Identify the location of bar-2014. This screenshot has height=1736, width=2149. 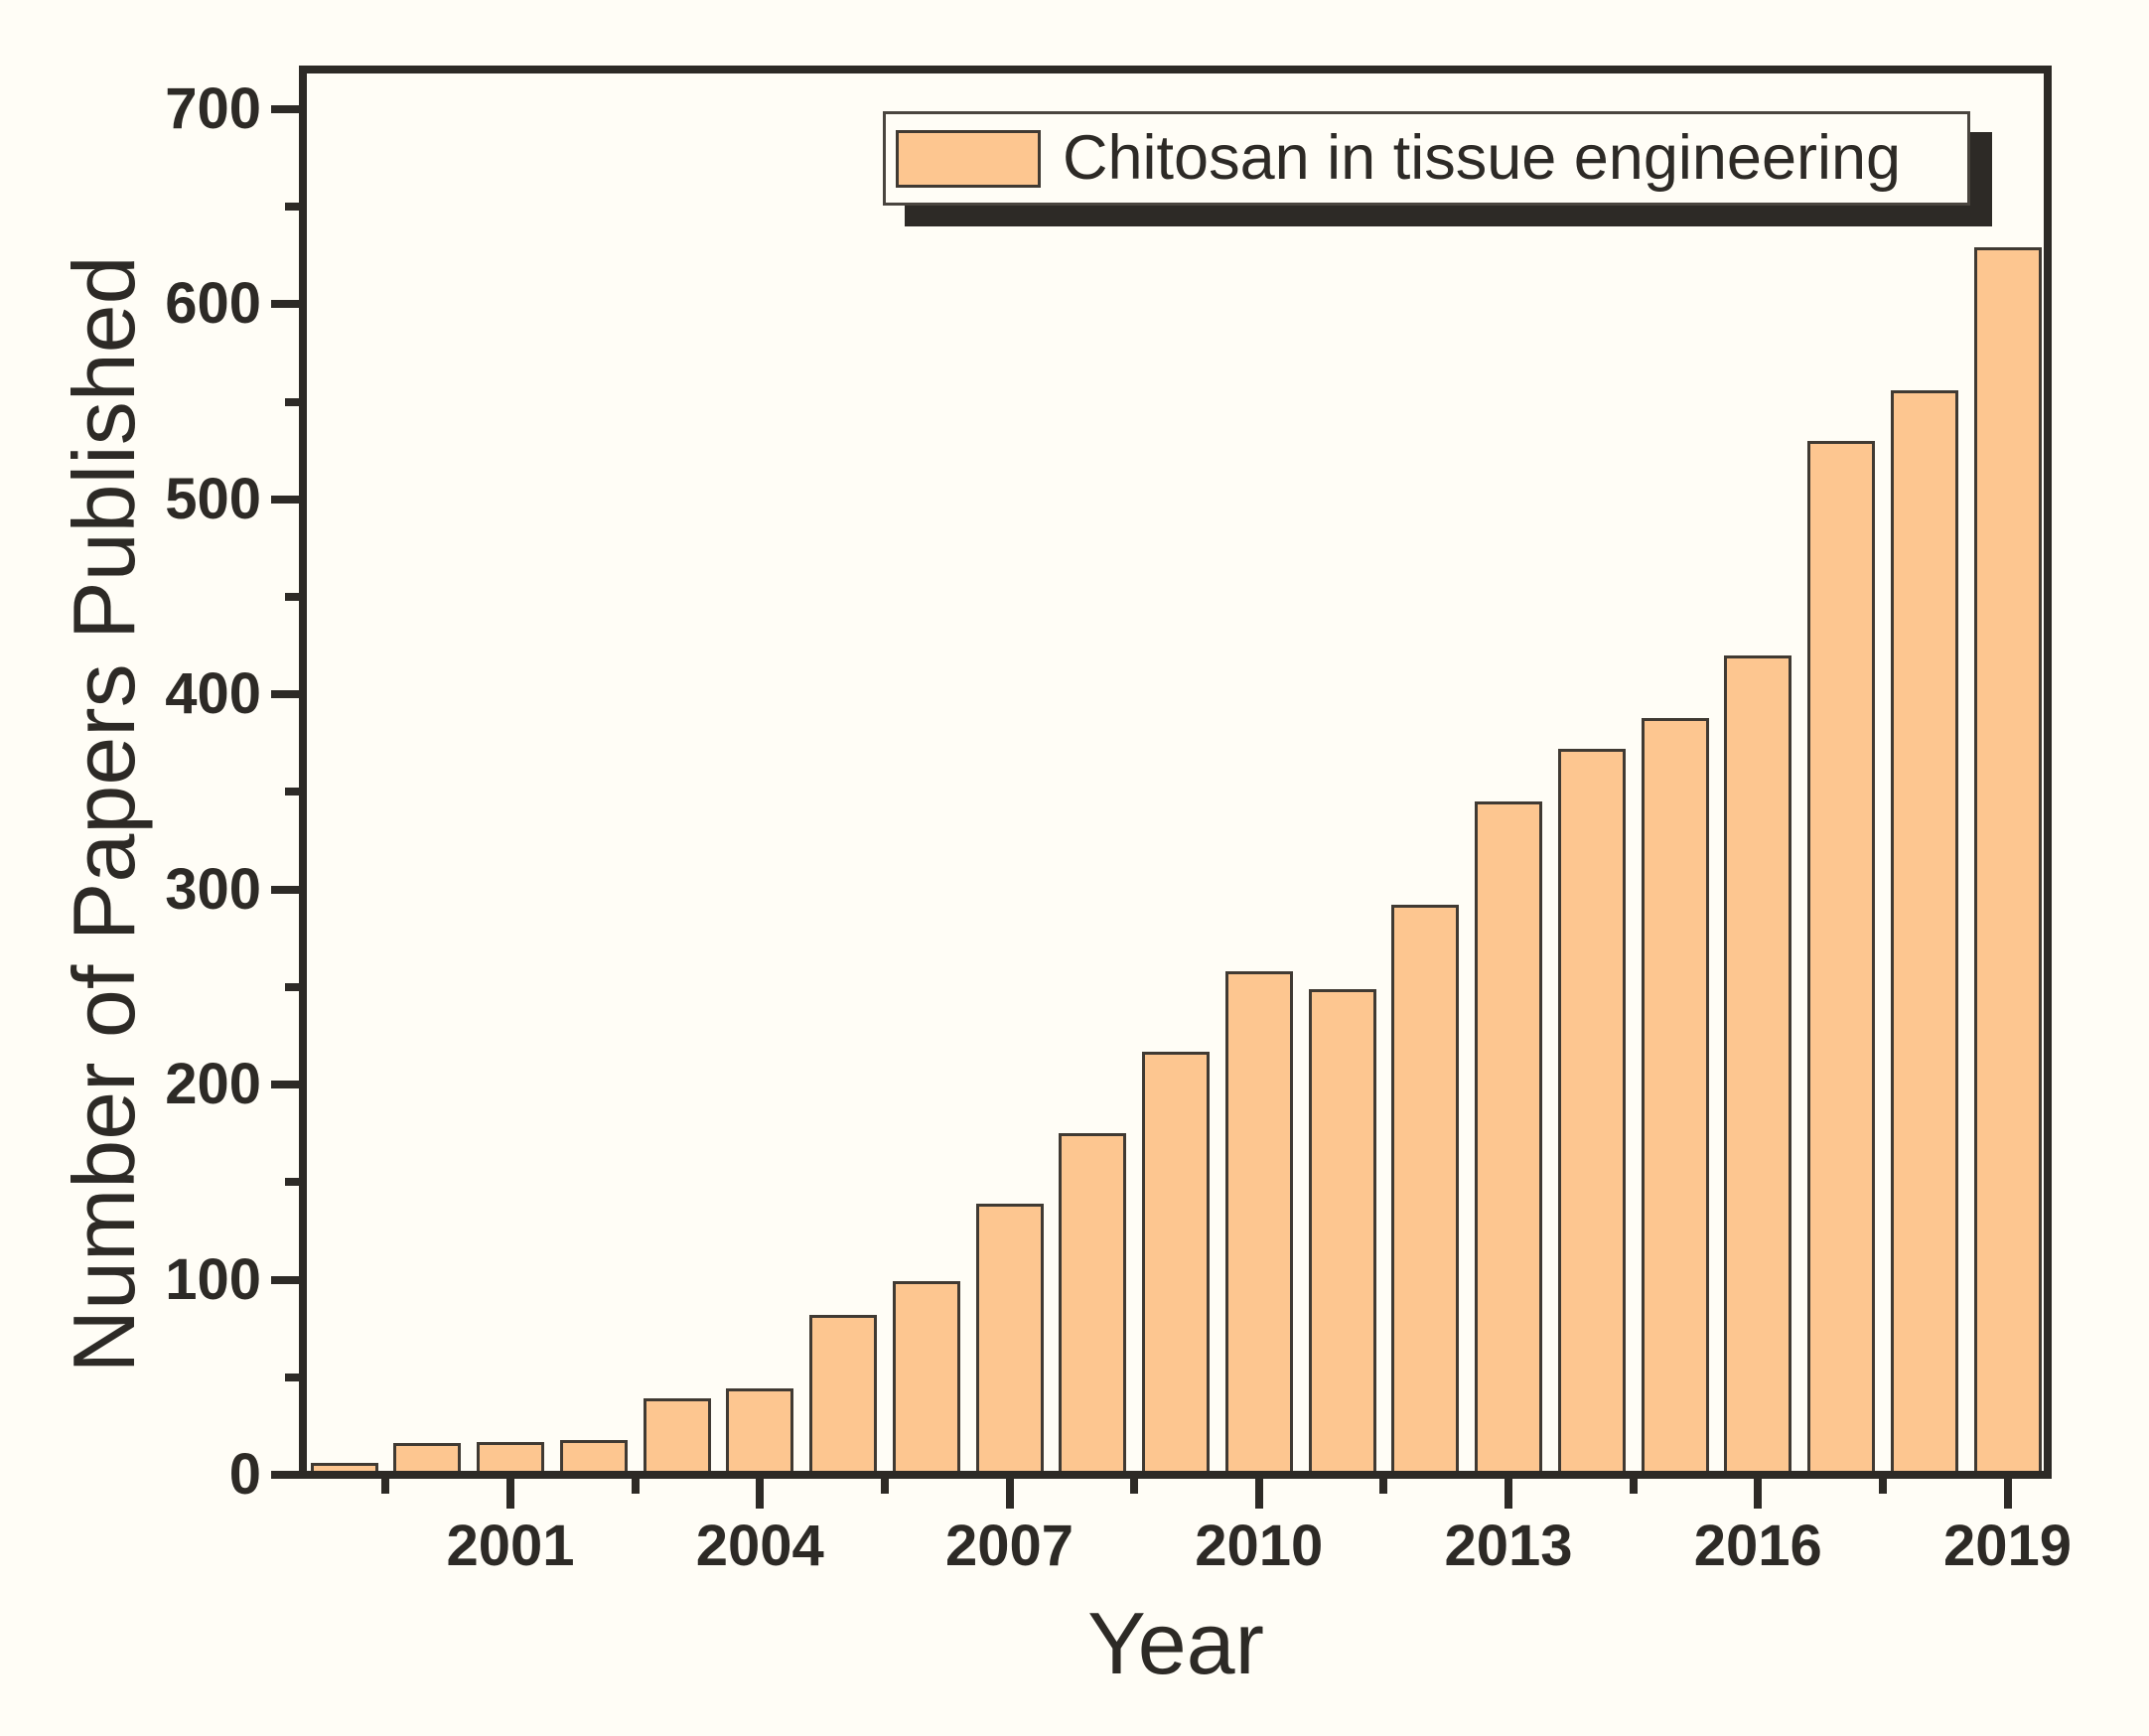
(1591, 1110).